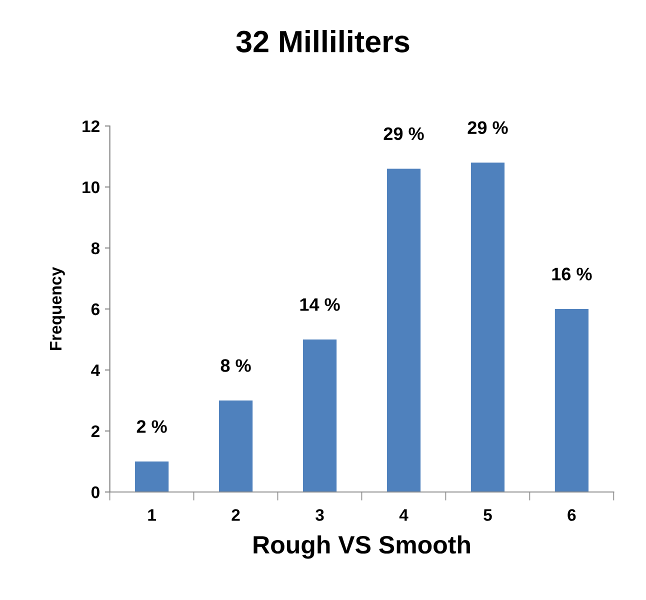 The image size is (646, 600). Describe the element at coordinates (572, 274) in the screenshot. I see `annotation: 16 %` at that location.